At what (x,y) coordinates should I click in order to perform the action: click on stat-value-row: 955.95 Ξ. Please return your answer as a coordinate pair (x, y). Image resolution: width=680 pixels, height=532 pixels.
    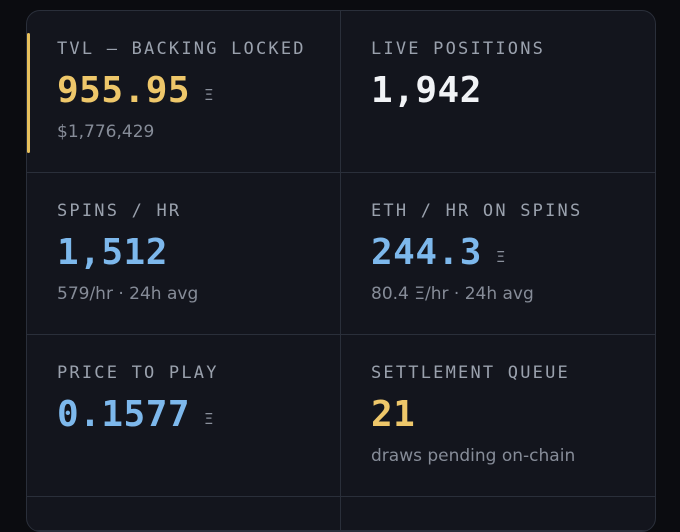
    Looking at the image, I should click on (135, 91).